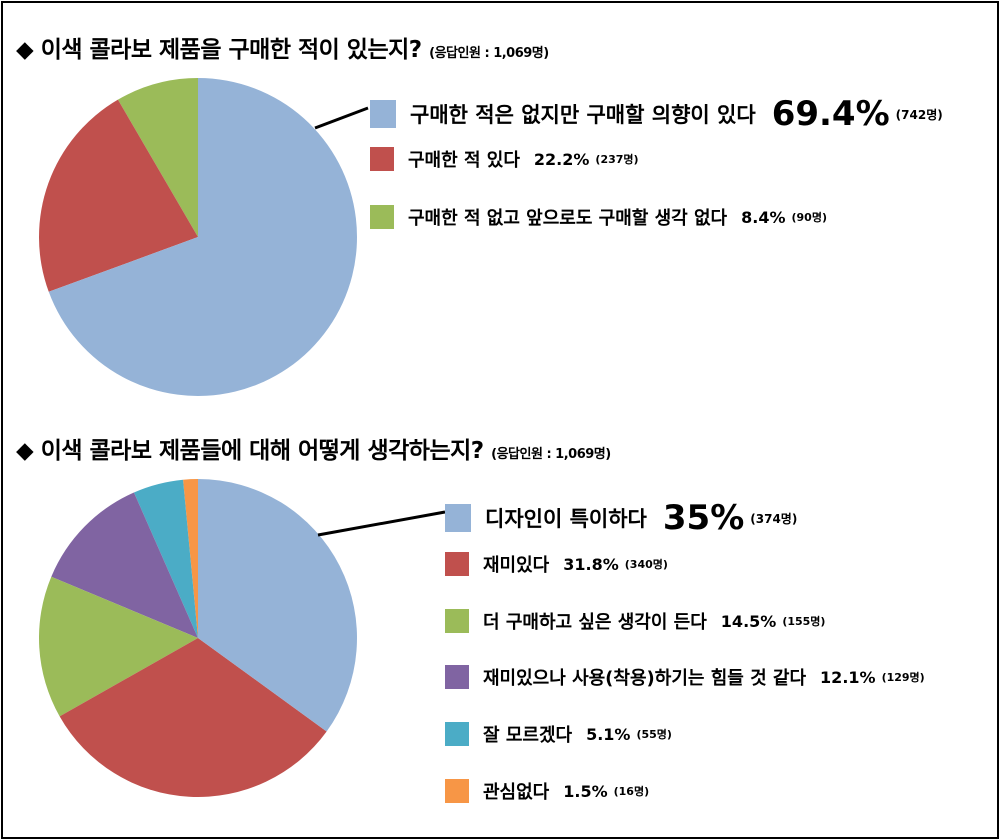 This screenshot has height=839, width=1000. What do you see at coordinates (595, 622) in the screenshot?
I see `legend-label: 더 구매하고 싶은 생각이 든다` at bounding box center [595, 622].